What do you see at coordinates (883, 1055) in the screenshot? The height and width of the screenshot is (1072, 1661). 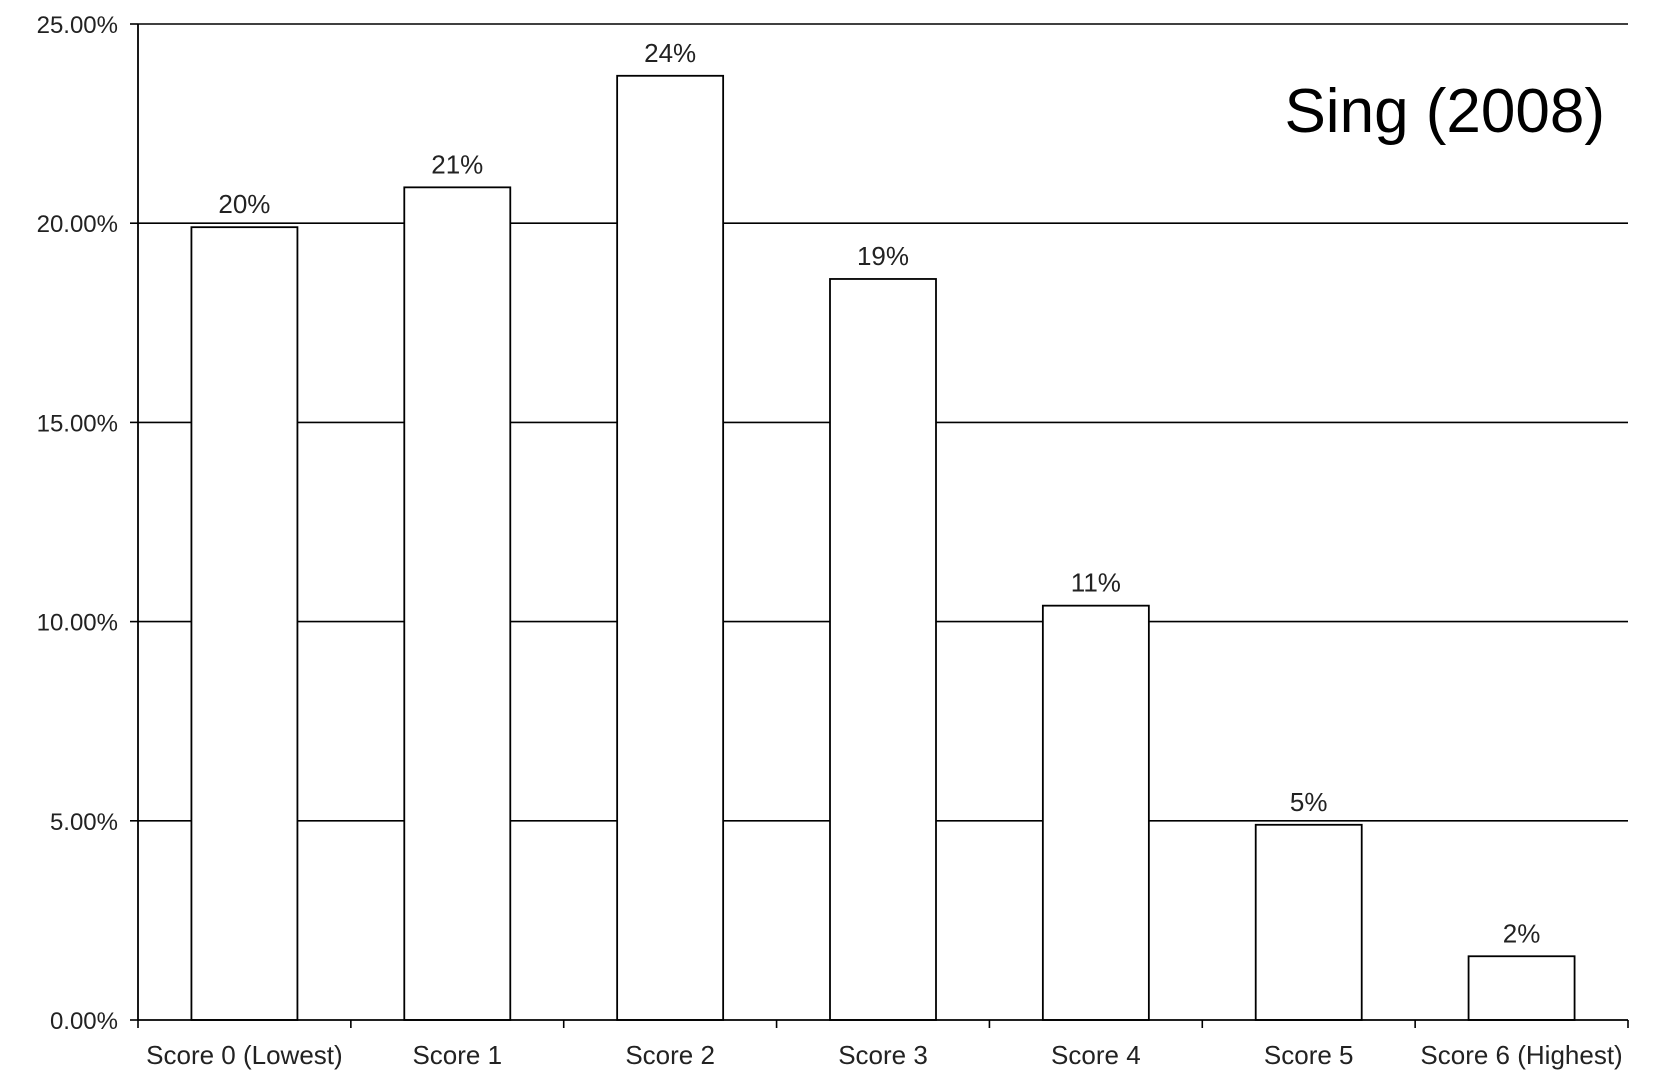 I see `x-tick-label: Score 3` at bounding box center [883, 1055].